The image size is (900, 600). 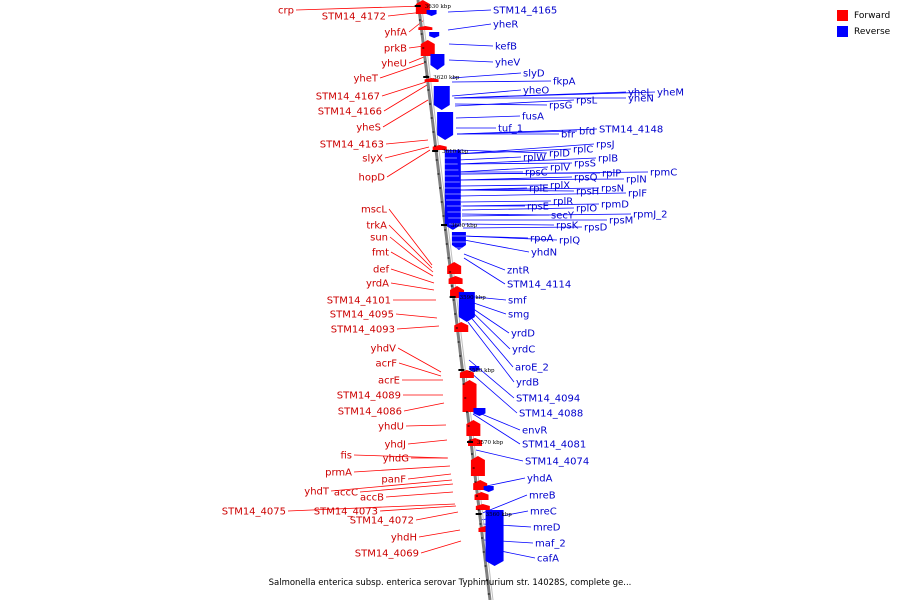 I want to click on gene-label-forward: panF, so click(x=393, y=480).